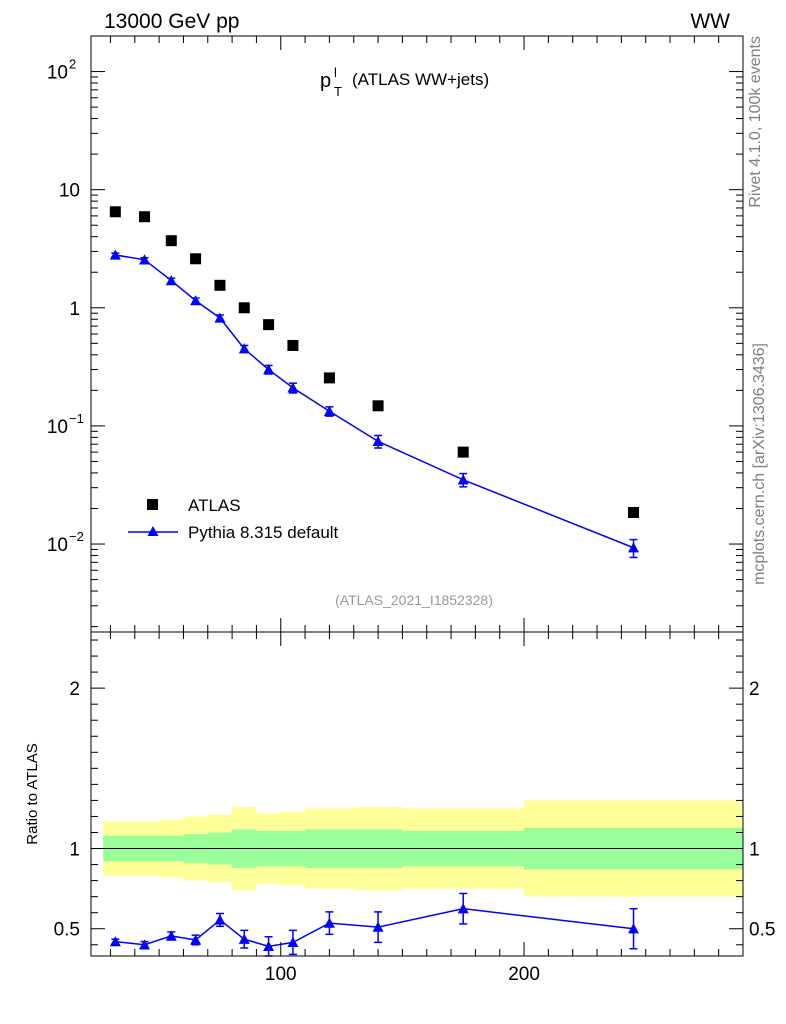  I want to click on ratio-y-tick-label-left: 0.5, so click(67, 930).